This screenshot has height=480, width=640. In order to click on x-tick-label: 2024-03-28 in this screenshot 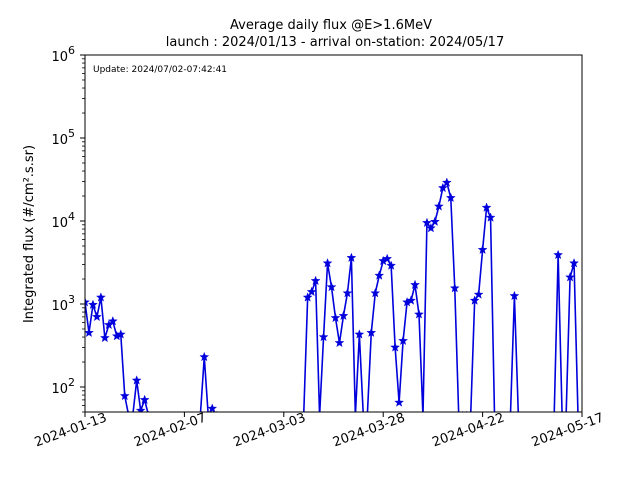, I will do `click(369, 430)`.